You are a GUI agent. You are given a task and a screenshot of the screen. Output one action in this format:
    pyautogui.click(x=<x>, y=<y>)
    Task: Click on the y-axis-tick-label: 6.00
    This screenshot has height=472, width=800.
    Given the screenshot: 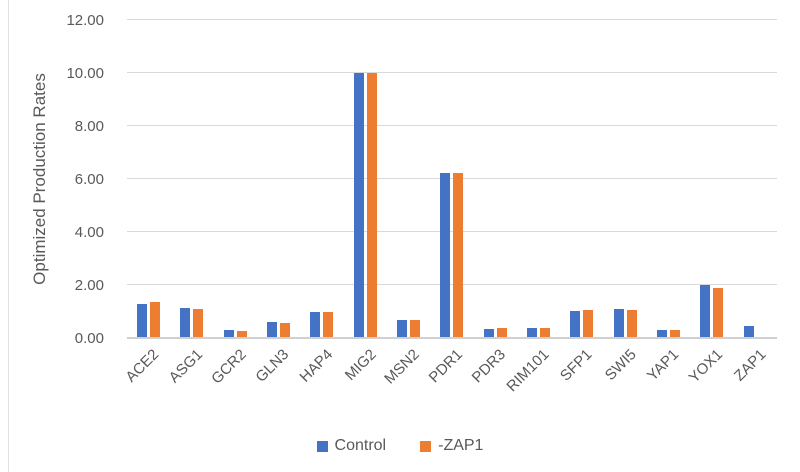 What is the action you would take?
    pyautogui.click(x=89, y=179)
    